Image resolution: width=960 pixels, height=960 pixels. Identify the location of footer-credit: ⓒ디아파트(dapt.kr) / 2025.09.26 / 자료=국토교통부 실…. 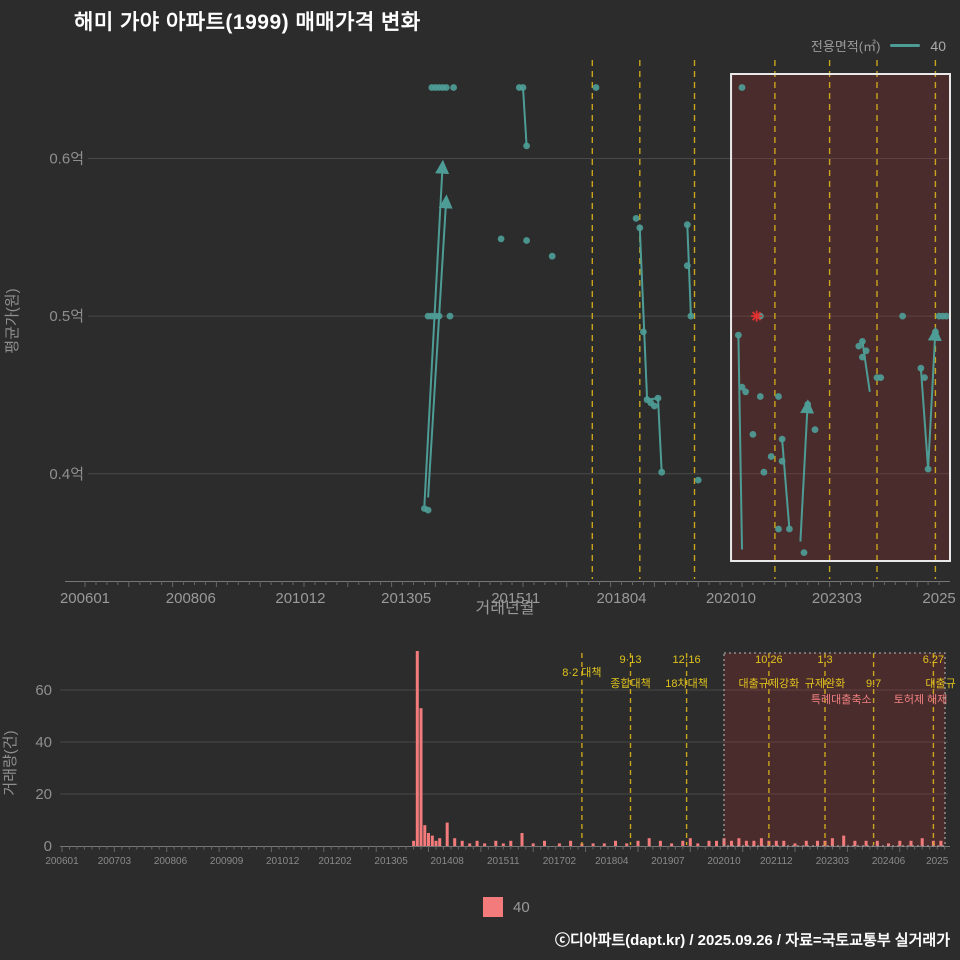
(752, 940).